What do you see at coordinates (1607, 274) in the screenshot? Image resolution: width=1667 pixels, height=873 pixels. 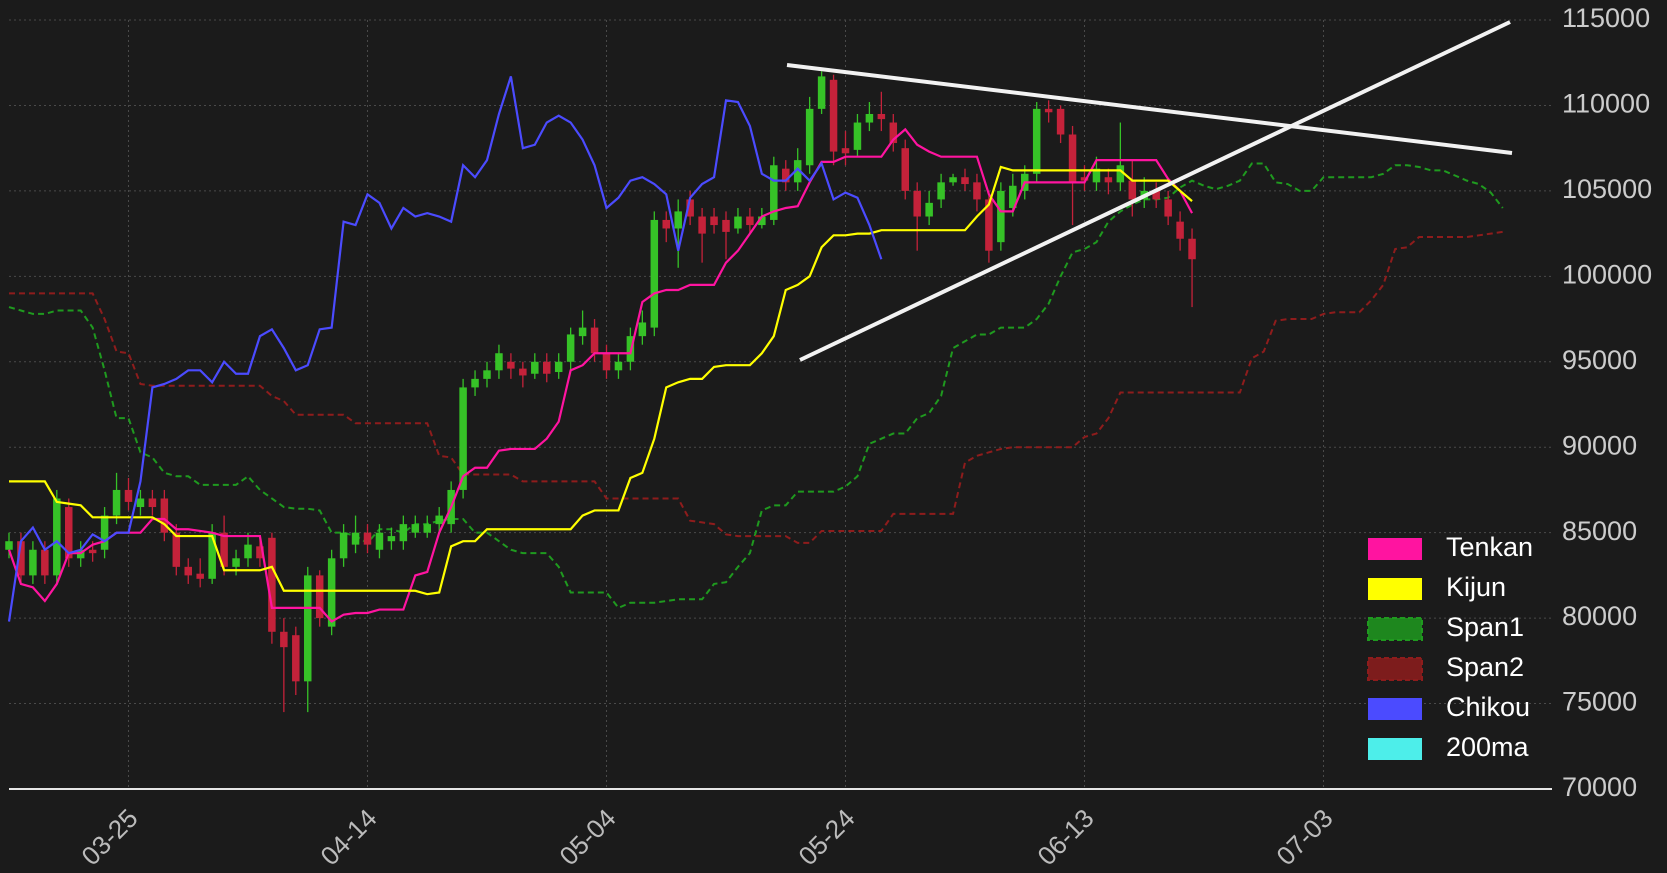 I see `y-tick-label: 100000` at bounding box center [1607, 274].